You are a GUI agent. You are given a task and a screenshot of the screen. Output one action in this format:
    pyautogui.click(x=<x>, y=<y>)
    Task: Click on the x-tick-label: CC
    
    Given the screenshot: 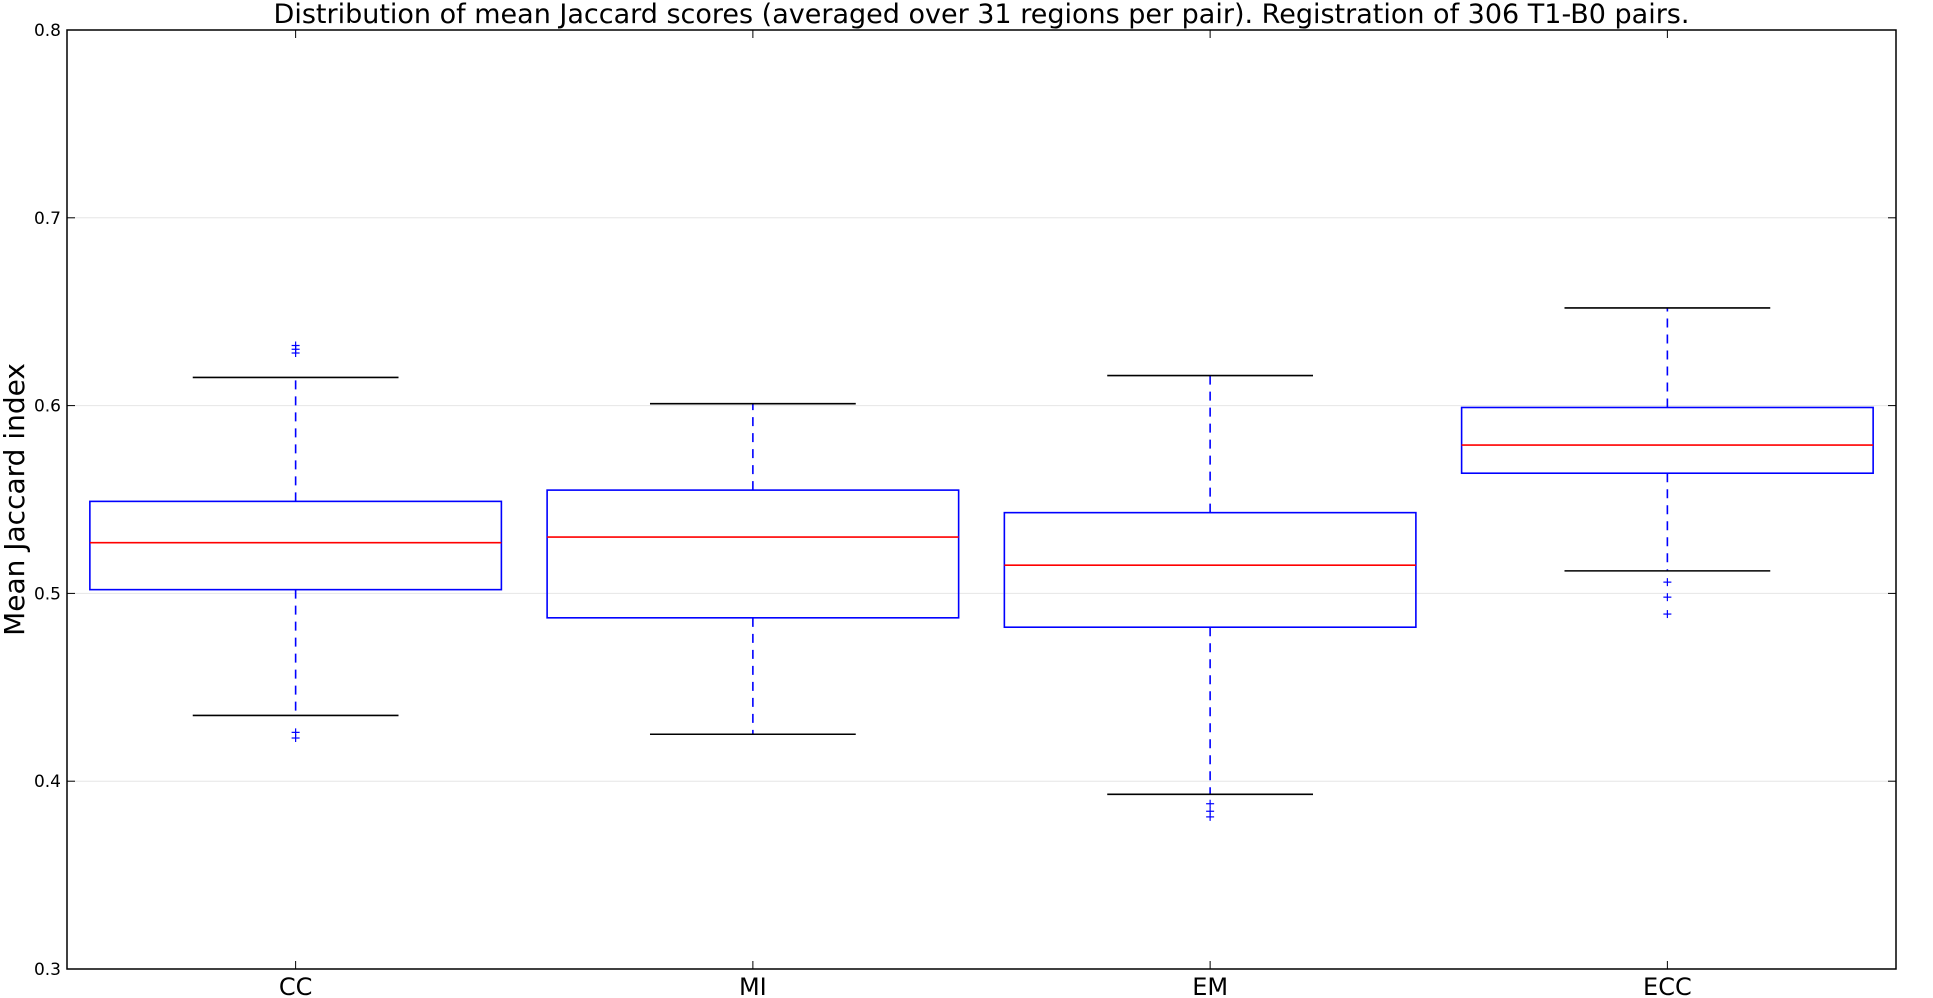 What is the action you would take?
    pyautogui.click(x=296, y=985)
    